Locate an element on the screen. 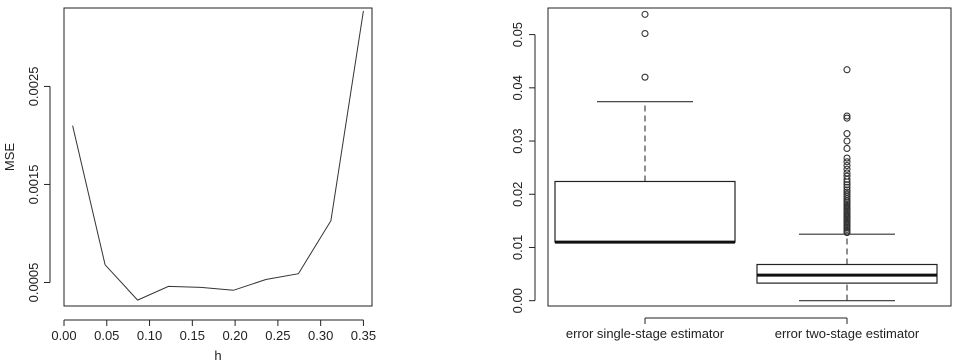 Image resolution: width=953 pixels, height=364 pixels. left-x-tick-label: 0.15 is located at coordinates (192, 335).